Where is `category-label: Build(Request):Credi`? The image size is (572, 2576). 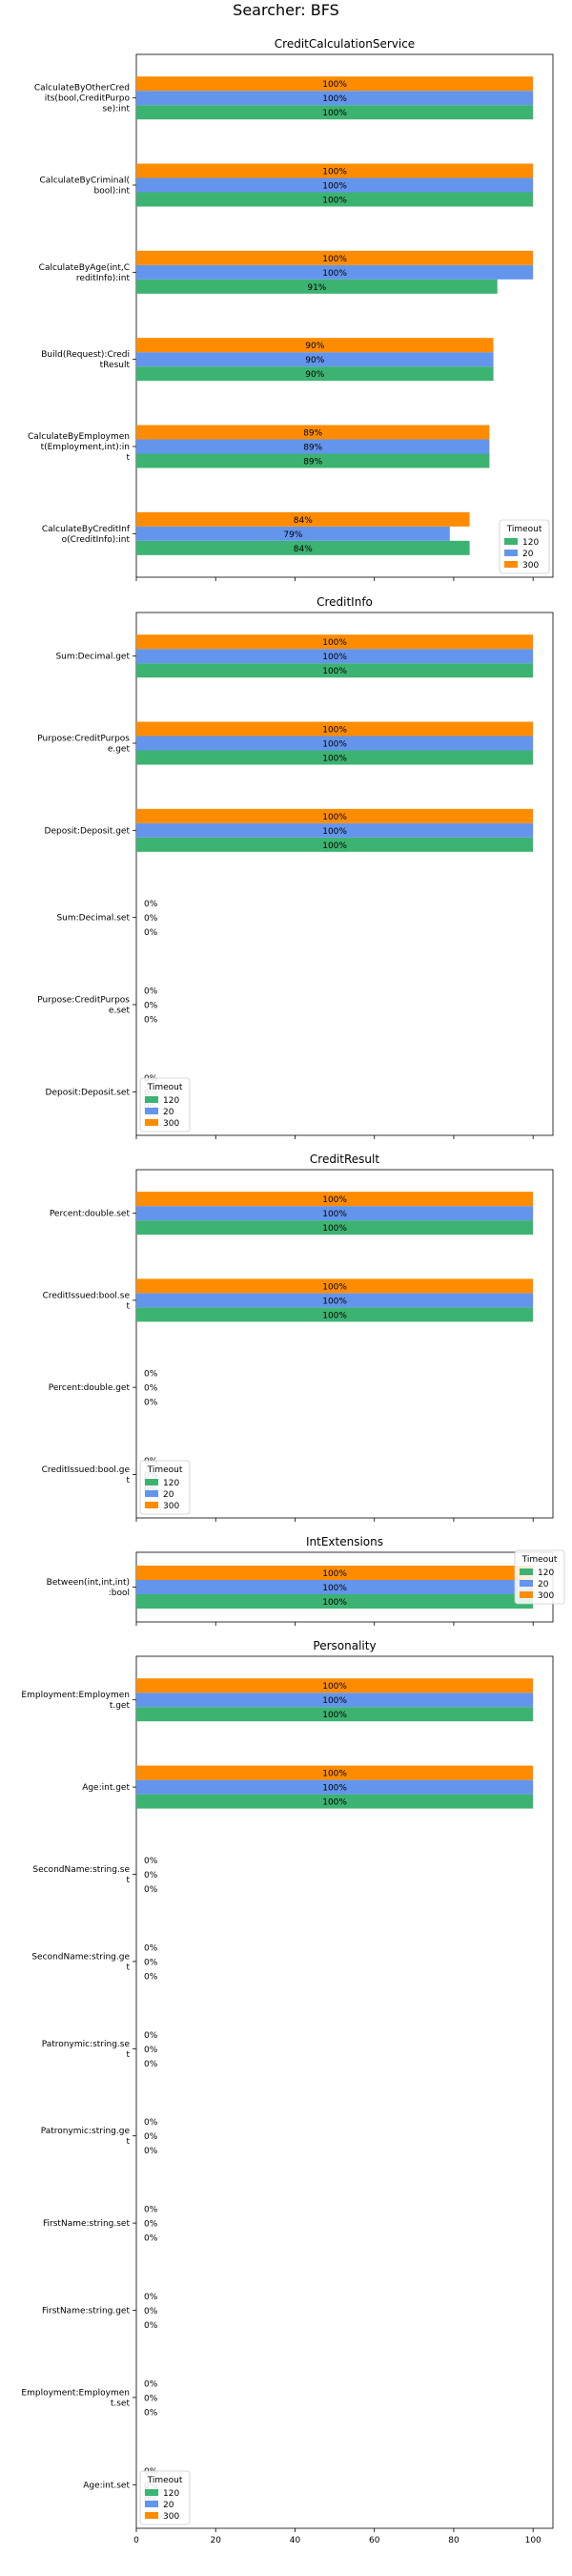
category-label: Build(Request):Credi is located at coordinates (85, 355).